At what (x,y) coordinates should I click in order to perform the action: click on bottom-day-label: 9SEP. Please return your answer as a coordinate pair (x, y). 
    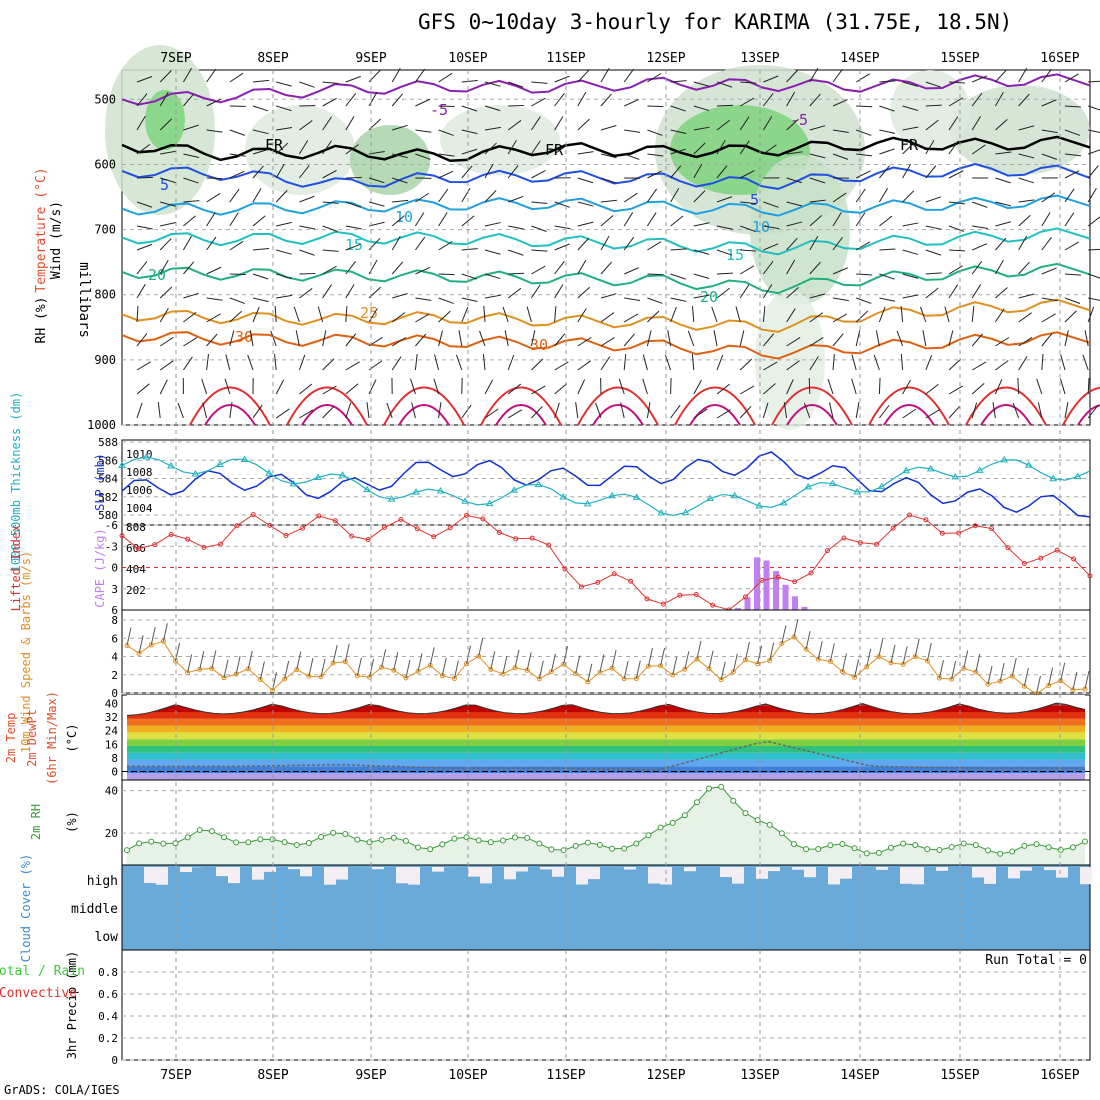
    Looking at the image, I should click on (370, 1075).